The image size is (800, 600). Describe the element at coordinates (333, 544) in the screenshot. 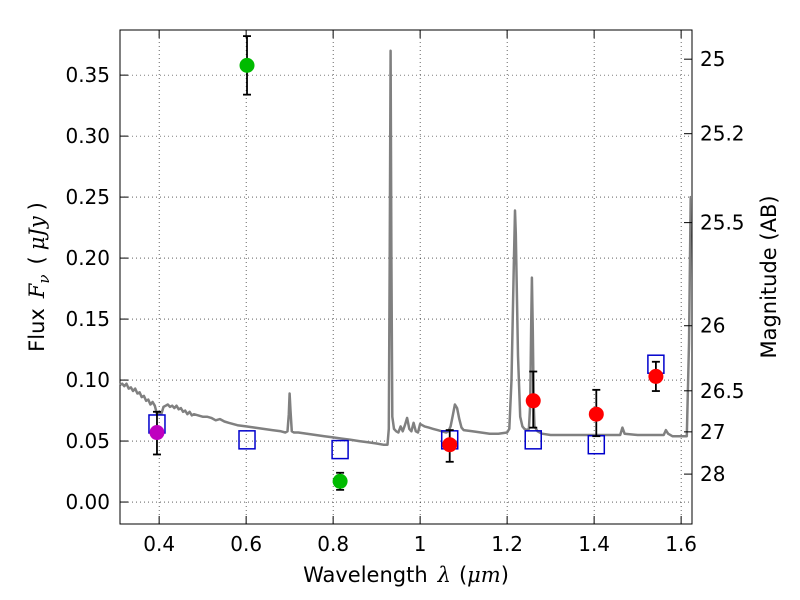

I see `x-tick-label: 0.8` at that location.